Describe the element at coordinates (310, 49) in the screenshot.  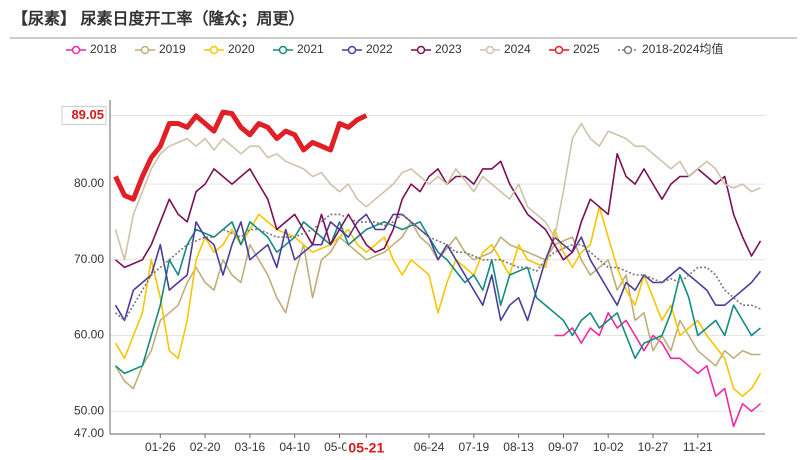
I see `legend-label: 2021` at that location.